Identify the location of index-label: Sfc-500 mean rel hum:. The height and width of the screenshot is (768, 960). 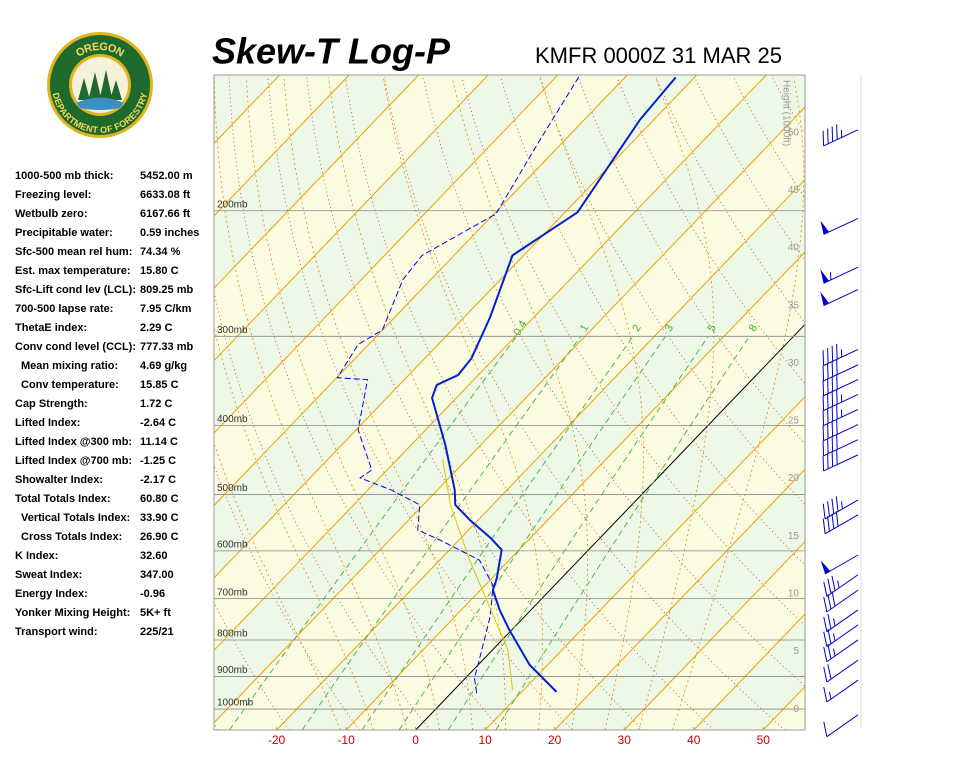
(73, 252).